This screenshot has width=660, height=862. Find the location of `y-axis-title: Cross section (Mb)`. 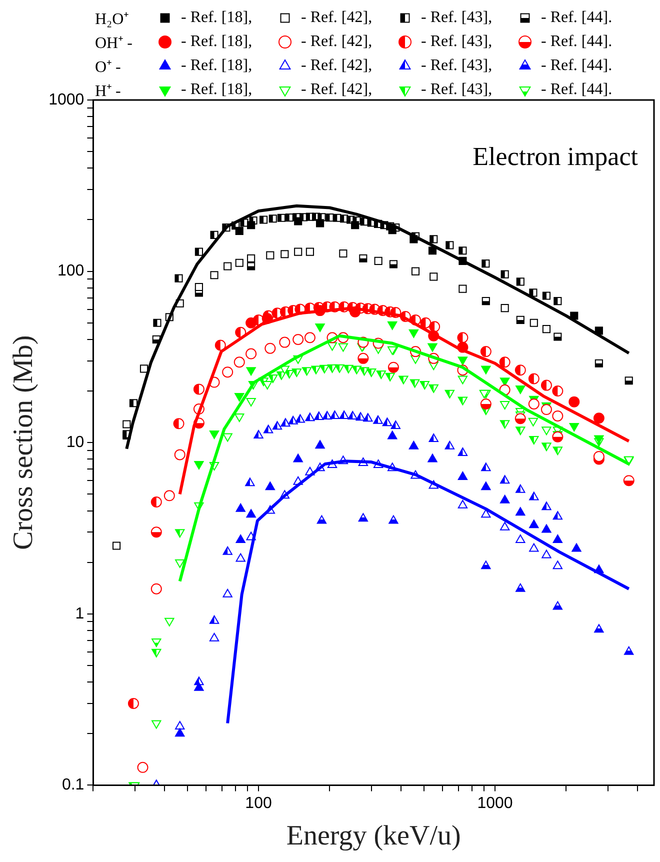

y-axis-title: Cross section (Mb) is located at coordinates (24, 442).